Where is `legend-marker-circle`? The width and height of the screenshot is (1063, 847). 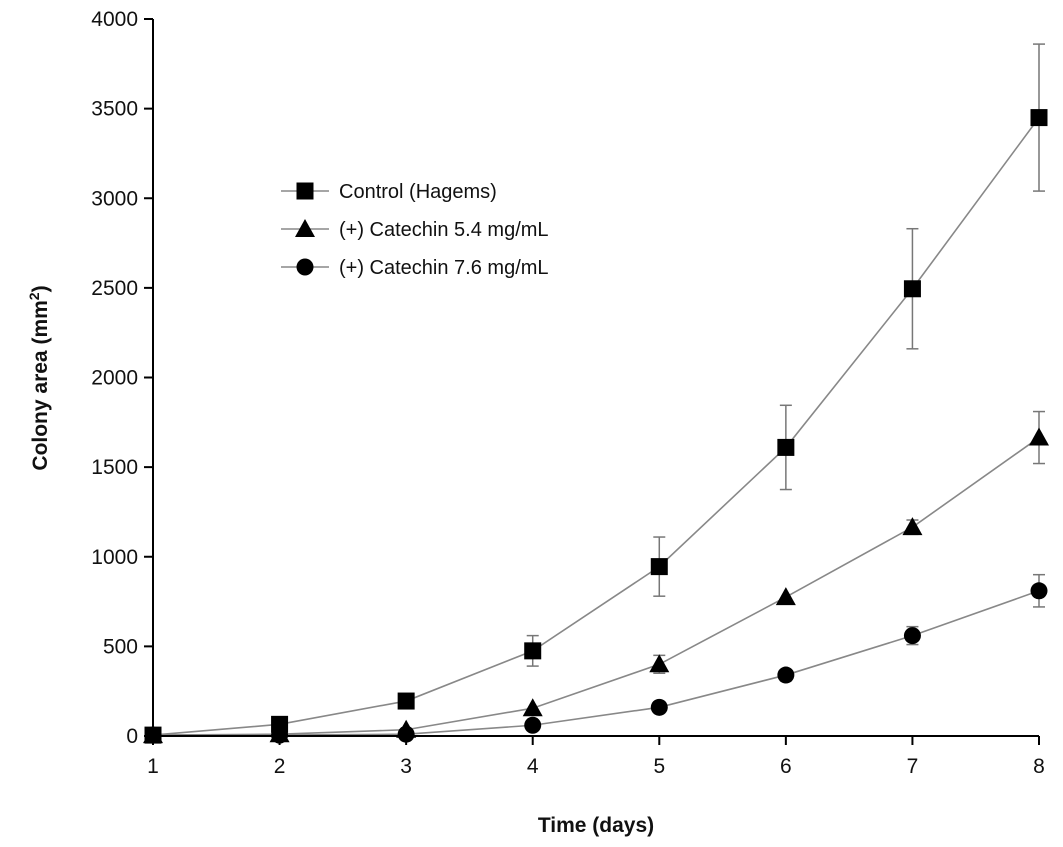 legend-marker-circle is located at coordinates (305, 267).